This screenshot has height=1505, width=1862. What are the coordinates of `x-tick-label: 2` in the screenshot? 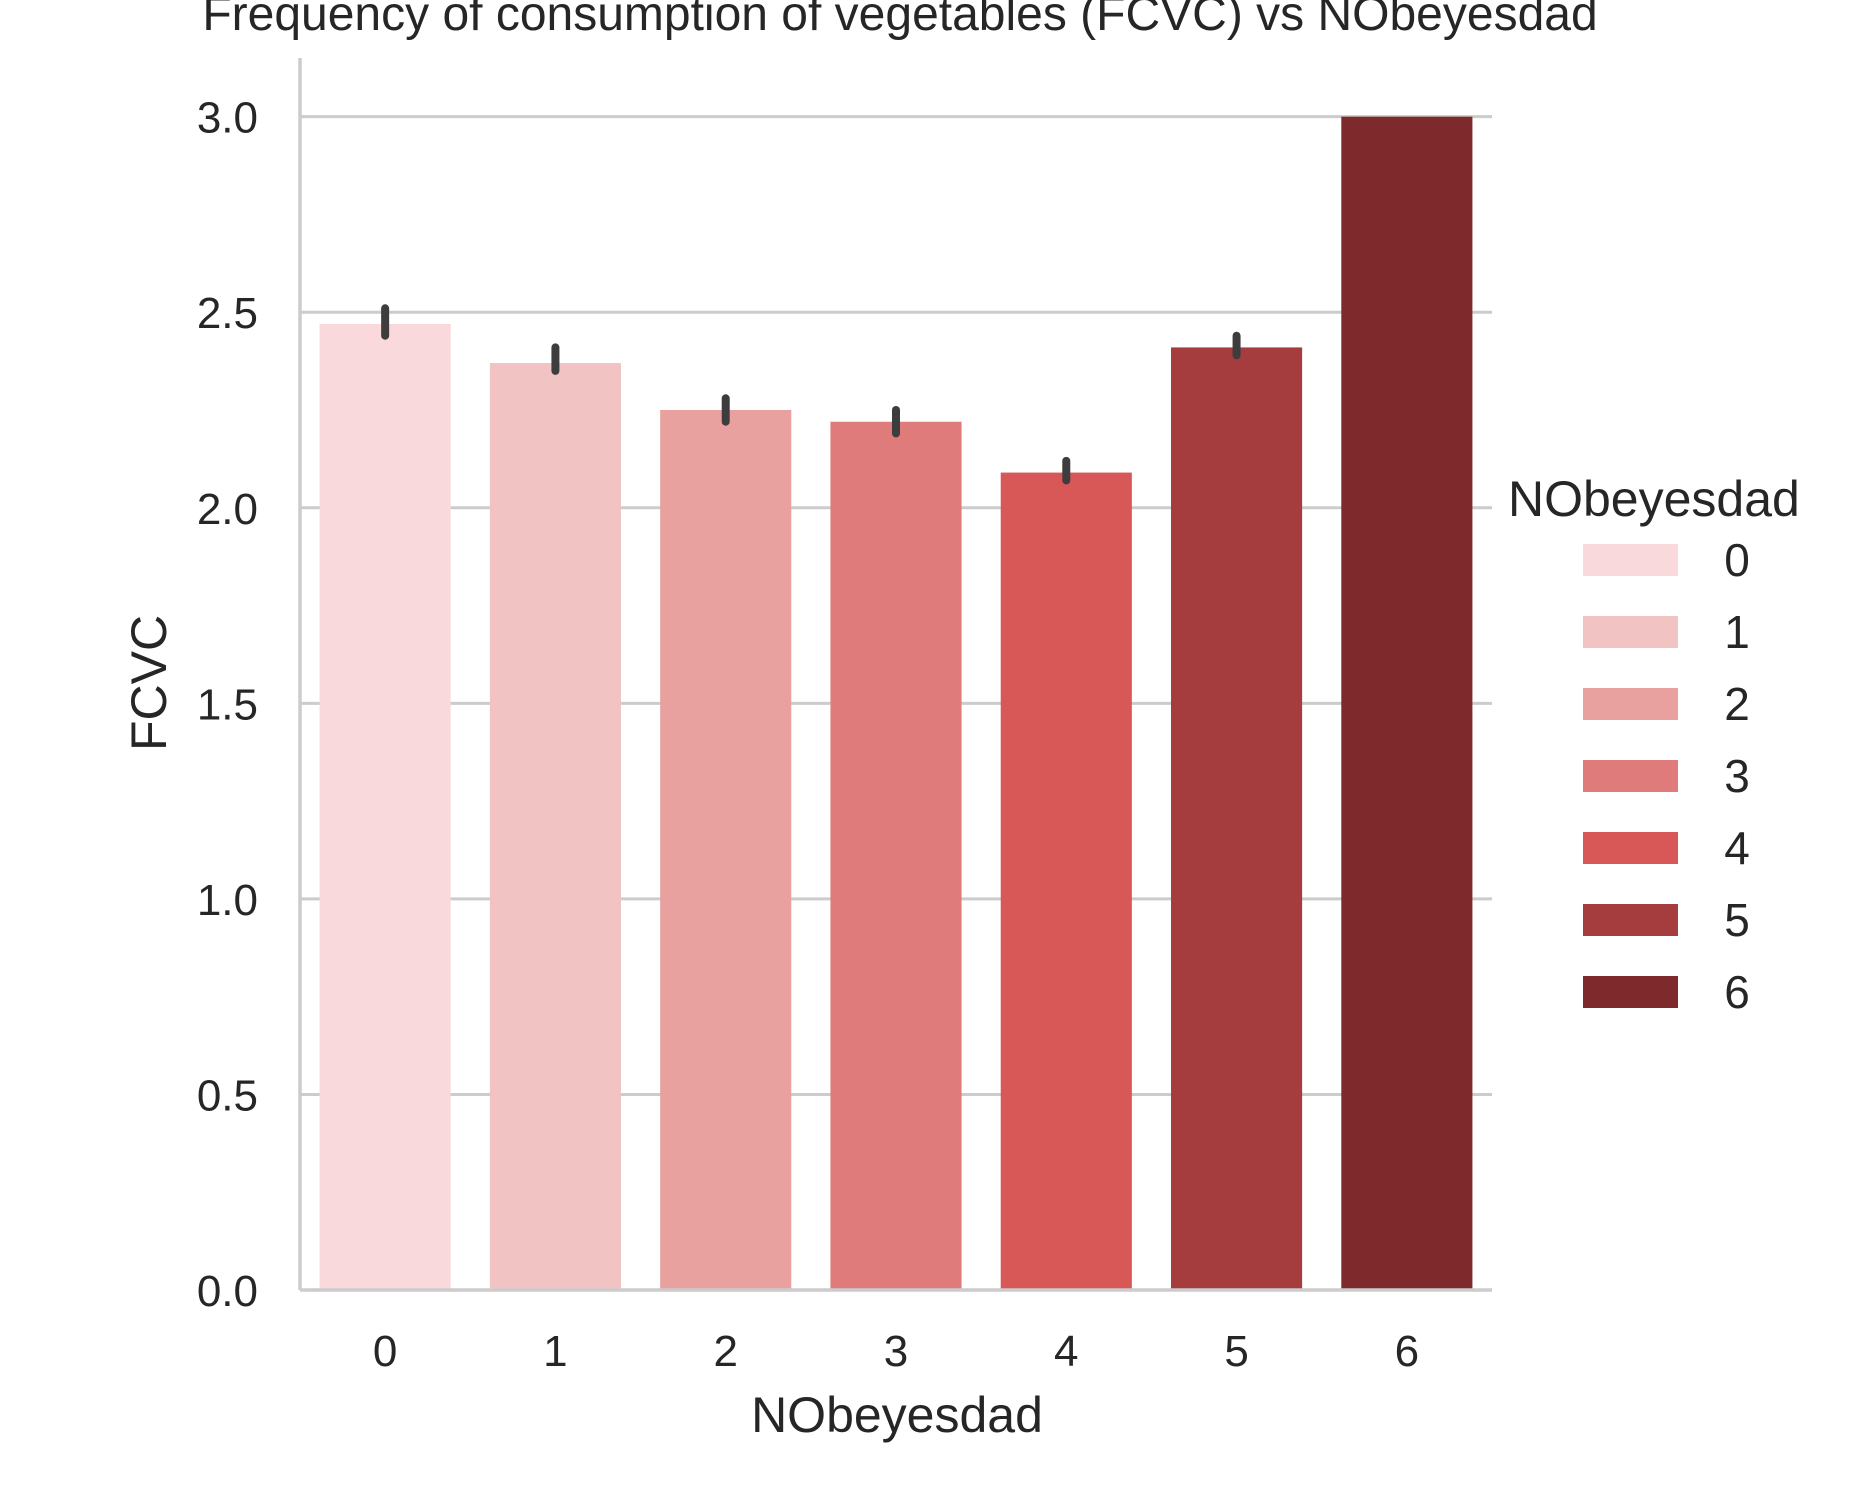 It's located at (725, 1351).